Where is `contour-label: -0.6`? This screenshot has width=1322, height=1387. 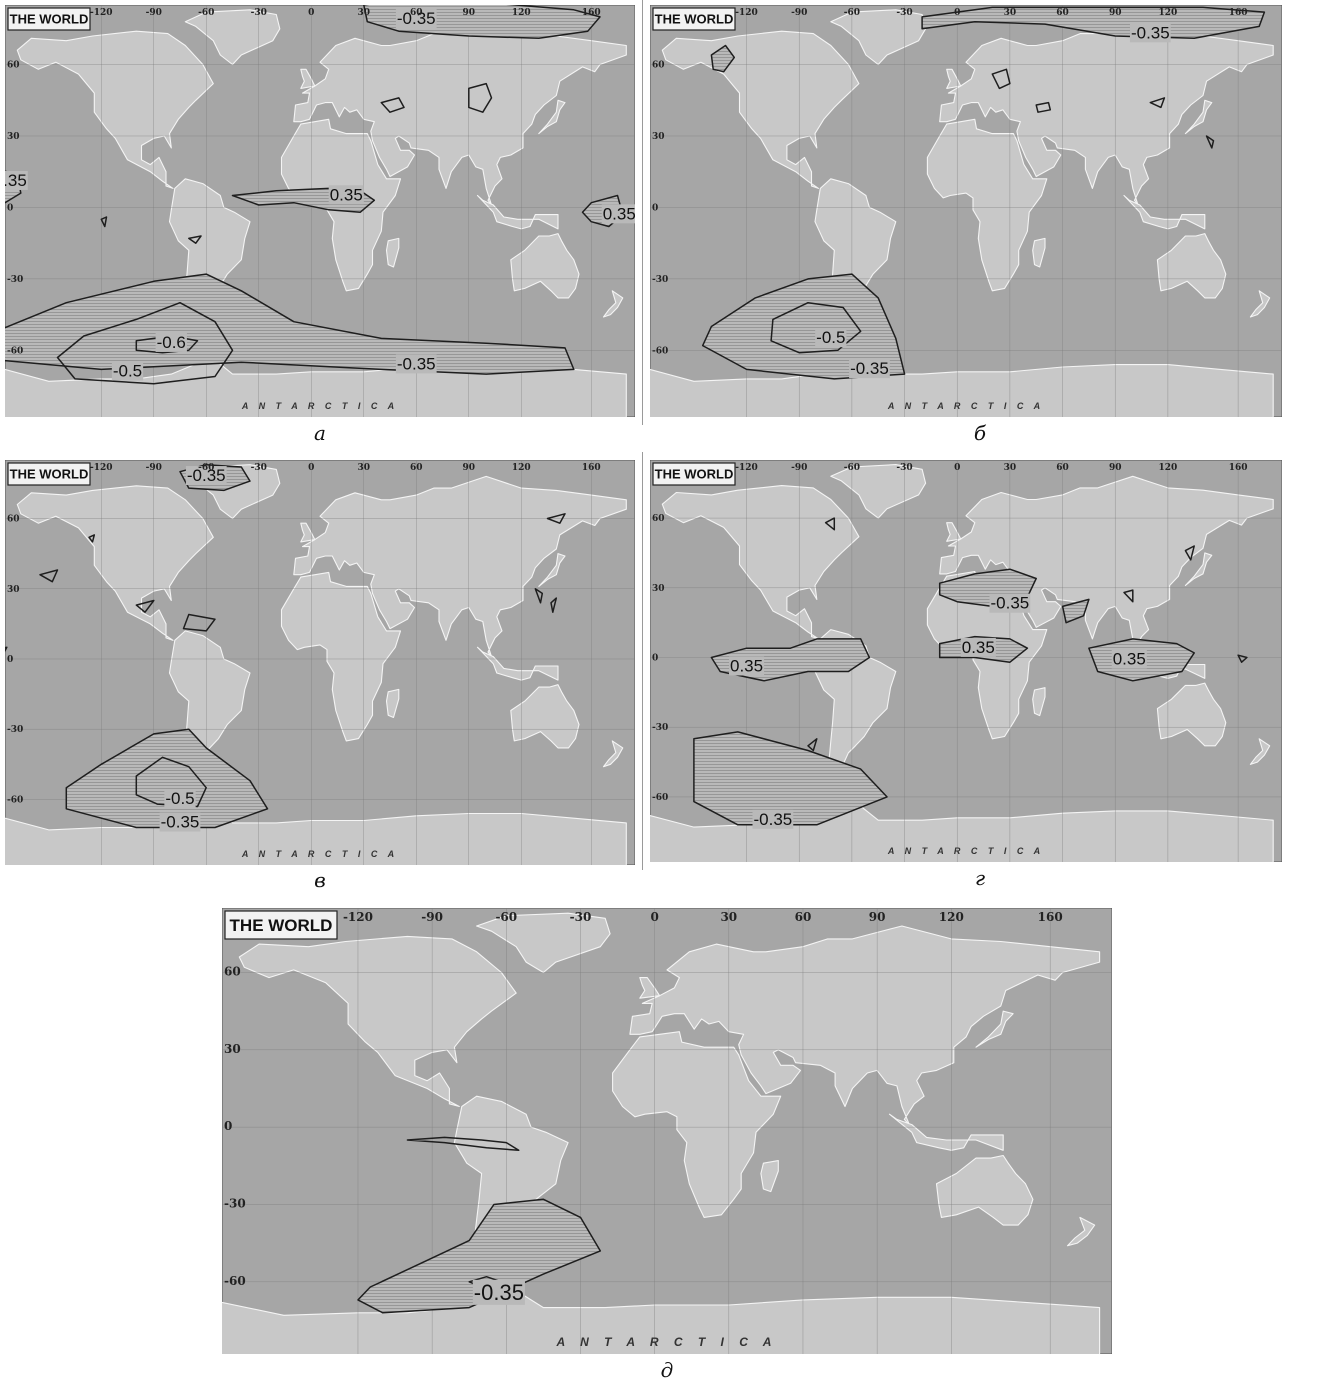
contour-label: -0.6 is located at coordinates (171, 342).